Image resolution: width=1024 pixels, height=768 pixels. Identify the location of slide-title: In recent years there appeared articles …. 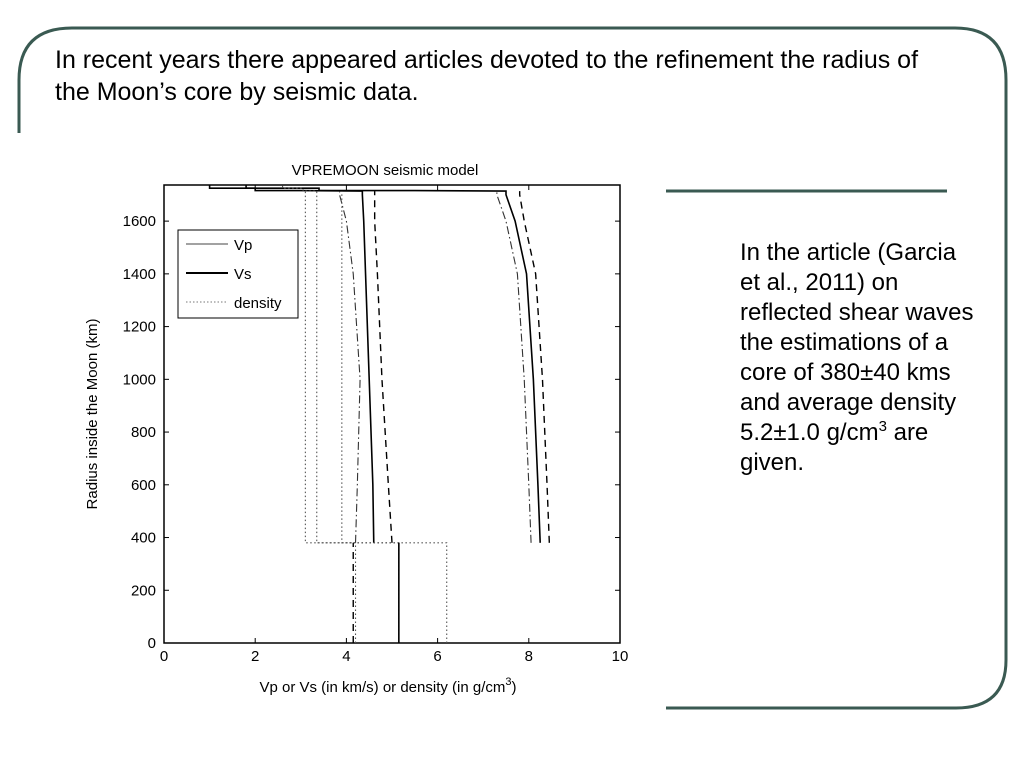
(487, 76).